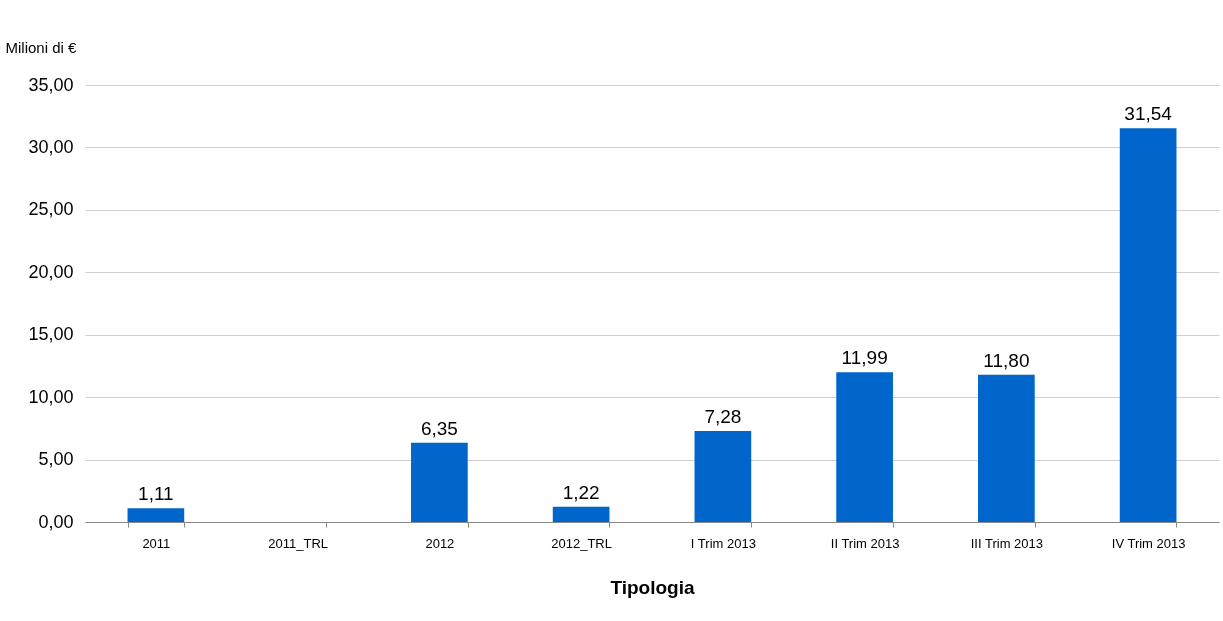 This screenshot has height=621, width=1223. Describe the element at coordinates (864, 358) in the screenshot. I see `data-label: 11,99` at that location.